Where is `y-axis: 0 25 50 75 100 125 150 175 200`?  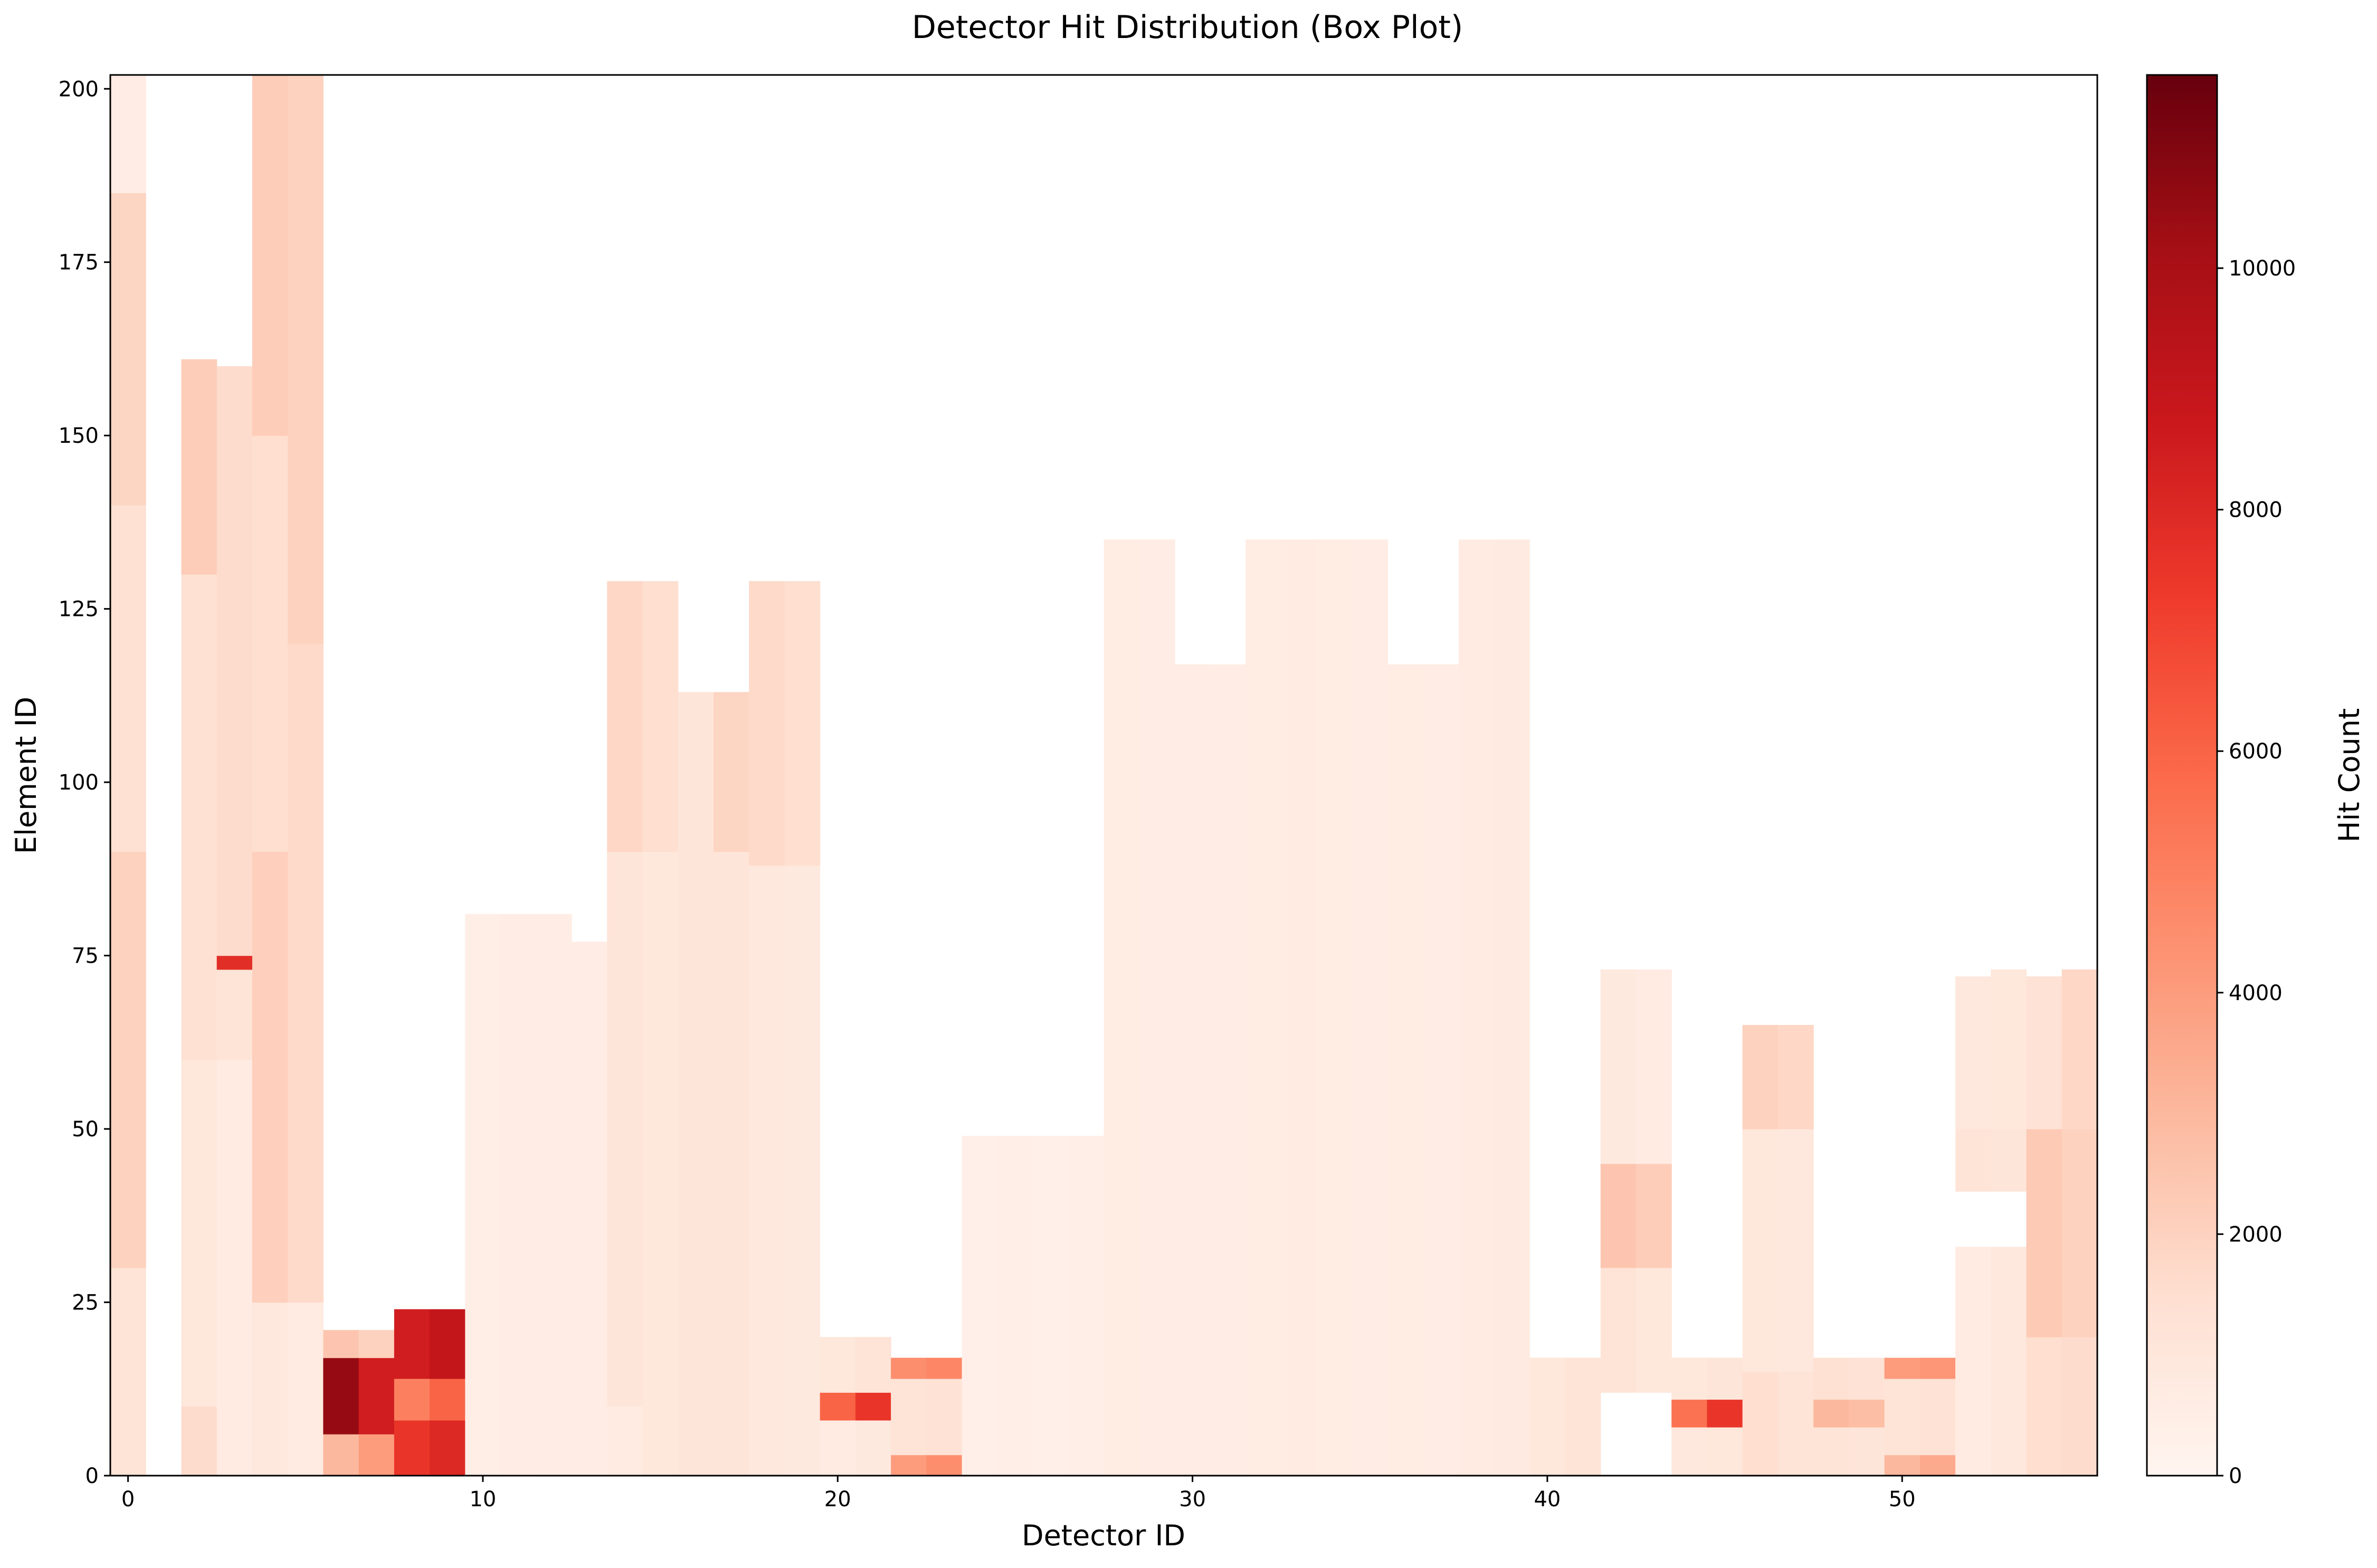 y-axis: 0 25 50 75 100 125 150 175 200 is located at coordinates (84, 782).